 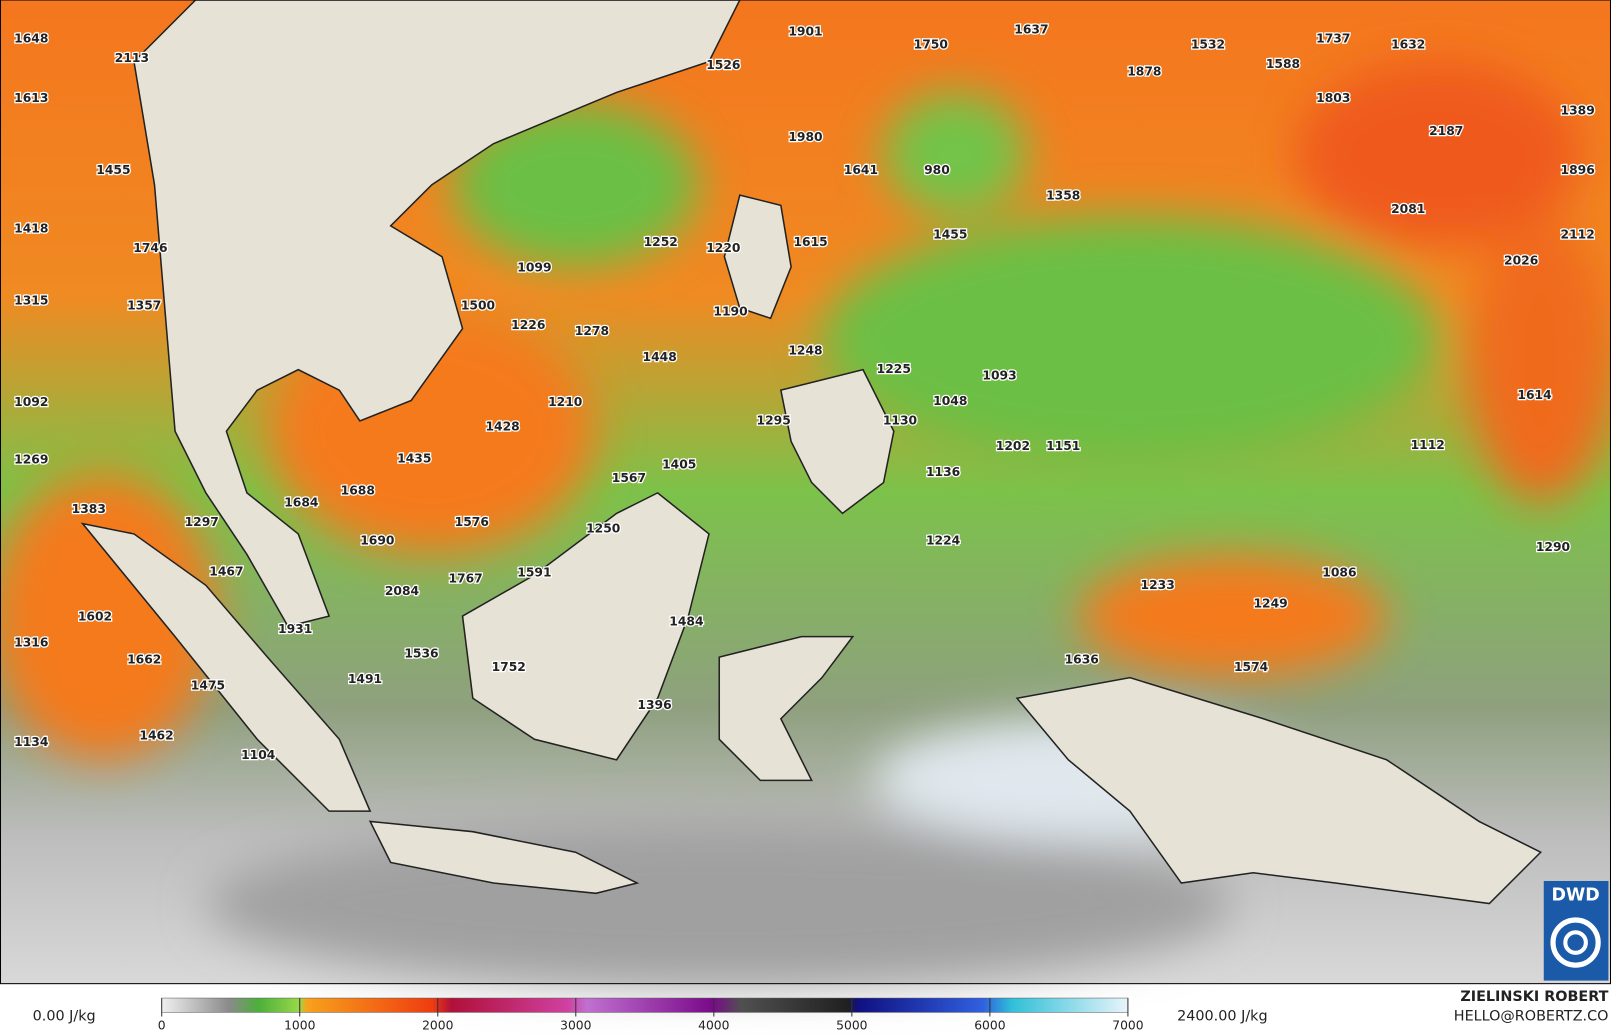 I want to click on map-label: 1435, so click(x=414, y=458).